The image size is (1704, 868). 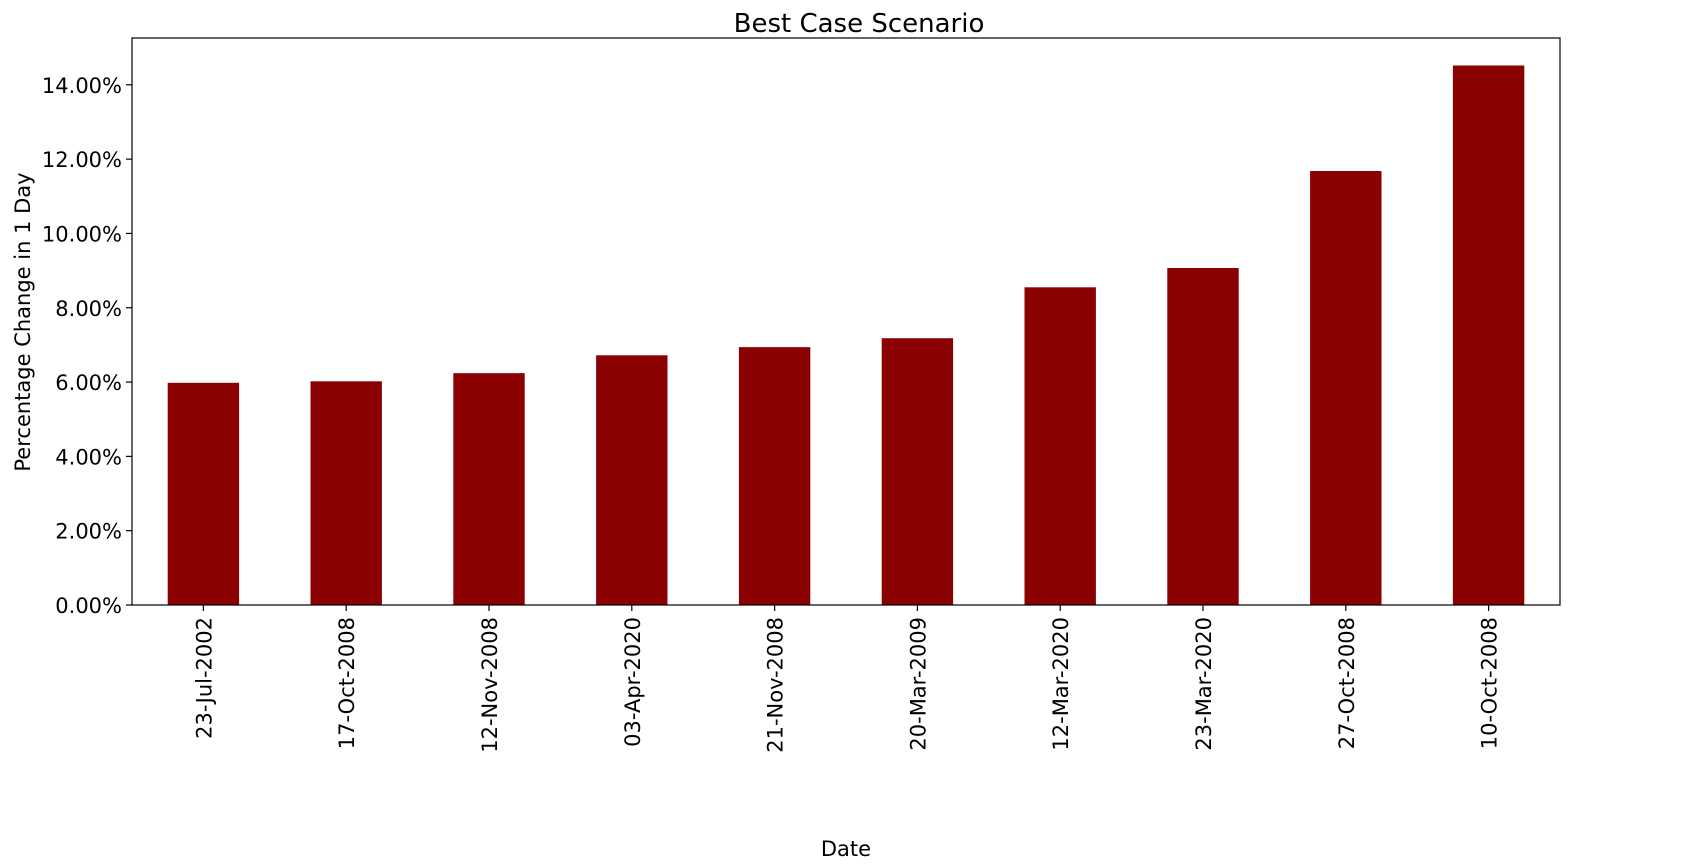 I want to click on x-axis-label: Date, so click(x=846, y=849).